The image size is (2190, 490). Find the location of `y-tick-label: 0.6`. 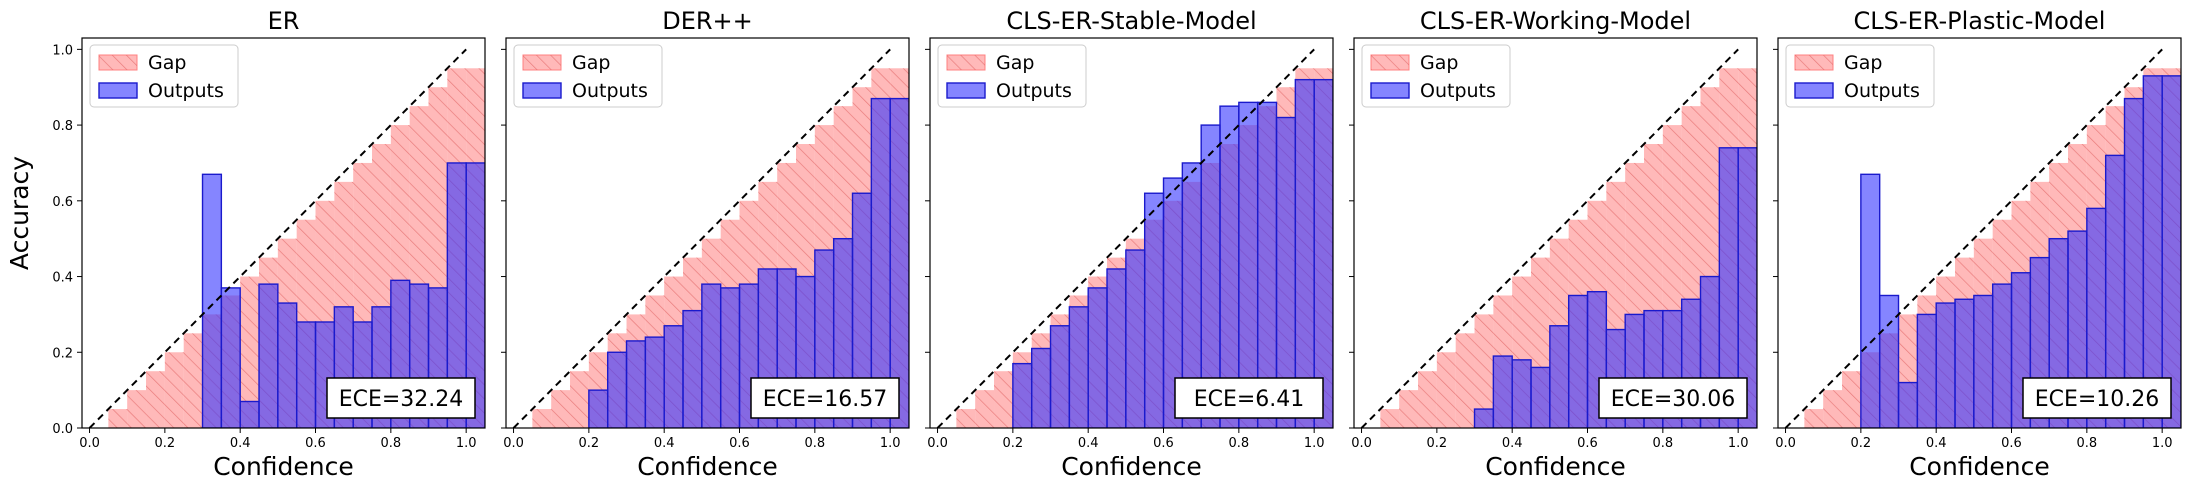

y-tick-label: 0.6 is located at coordinates (62, 202).